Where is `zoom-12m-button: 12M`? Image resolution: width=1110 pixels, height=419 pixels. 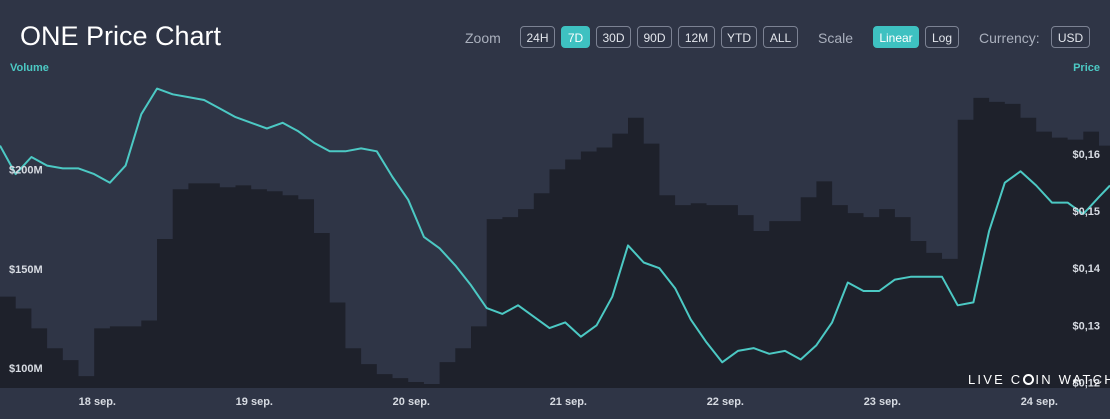
zoom-12m-button: 12M is located at coordinates (696, 37).